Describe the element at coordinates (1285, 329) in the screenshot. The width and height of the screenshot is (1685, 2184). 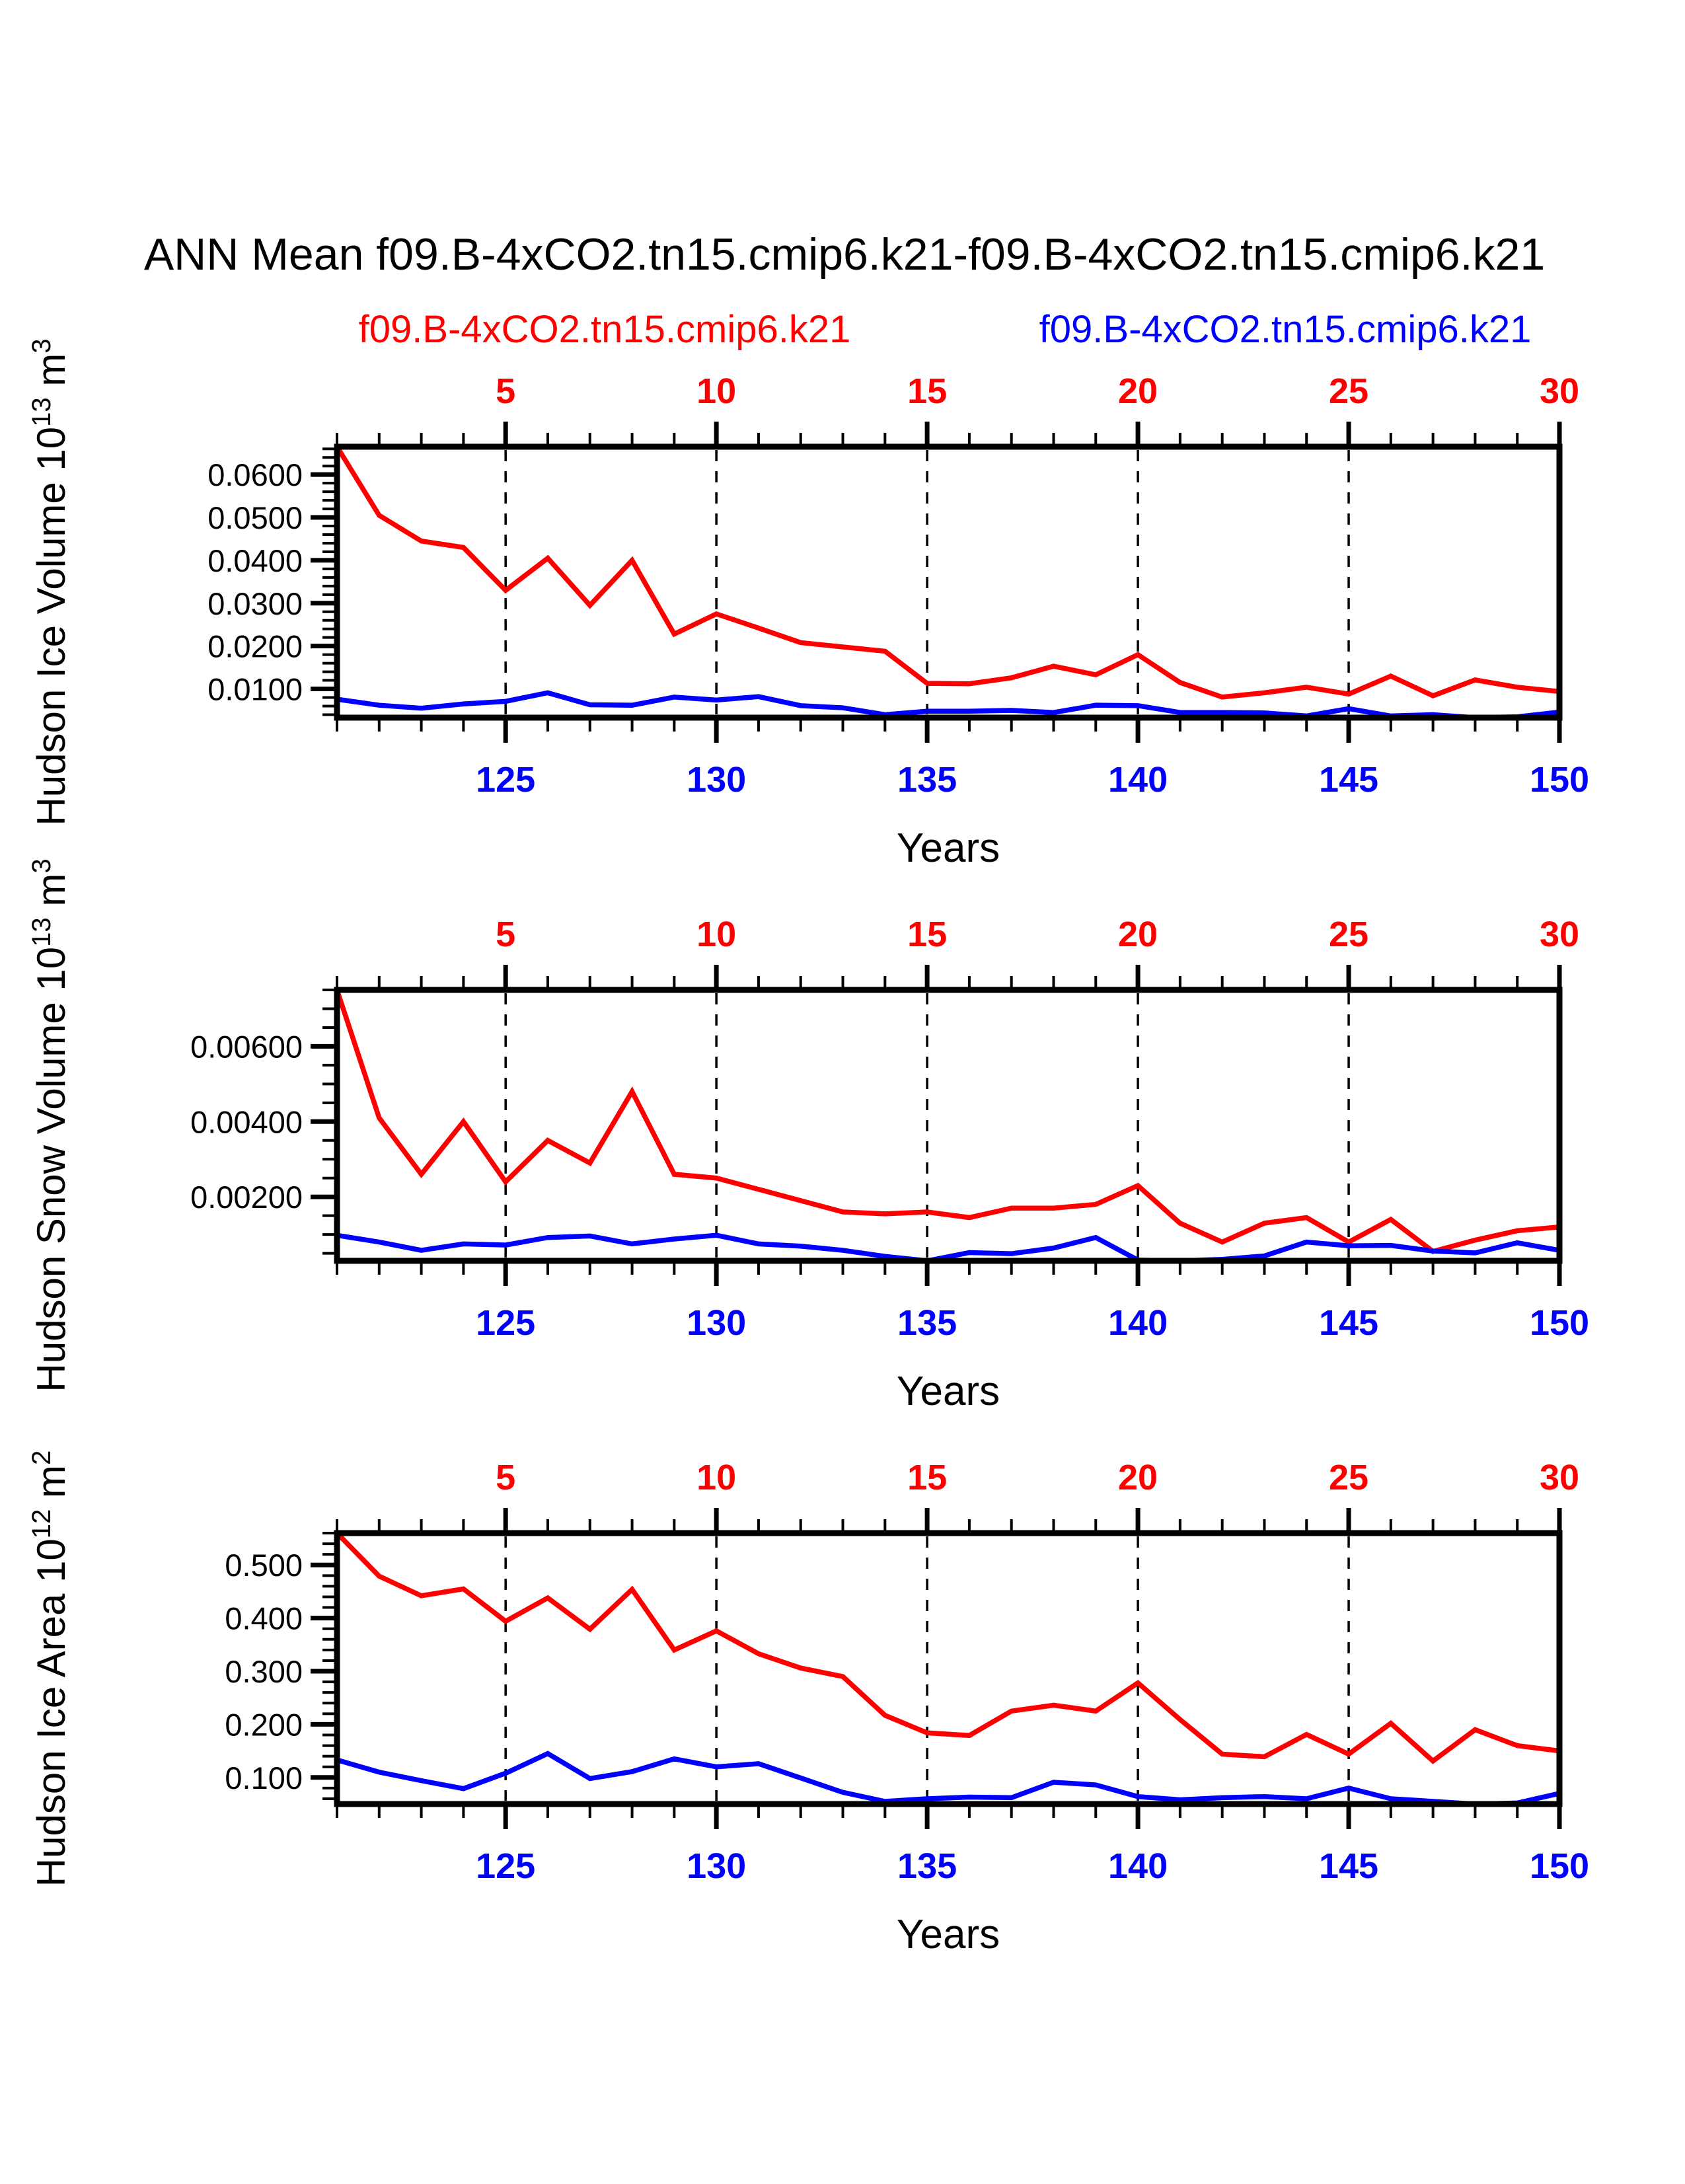
I see `legend-label-blue: f09.B-4xCO2.tn15.cmip6.k21` at that location.